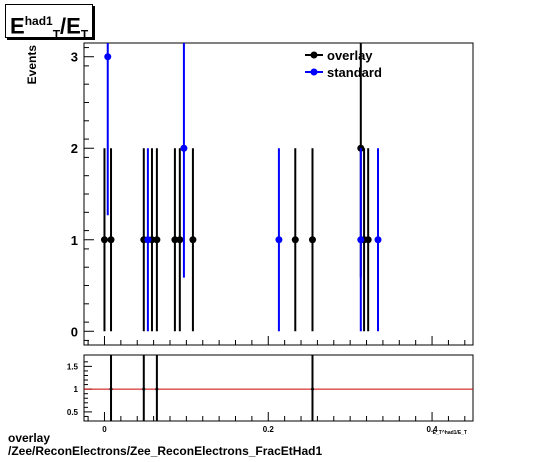  I want to click on legend-label-overlay: overlay, so click(350, 55).